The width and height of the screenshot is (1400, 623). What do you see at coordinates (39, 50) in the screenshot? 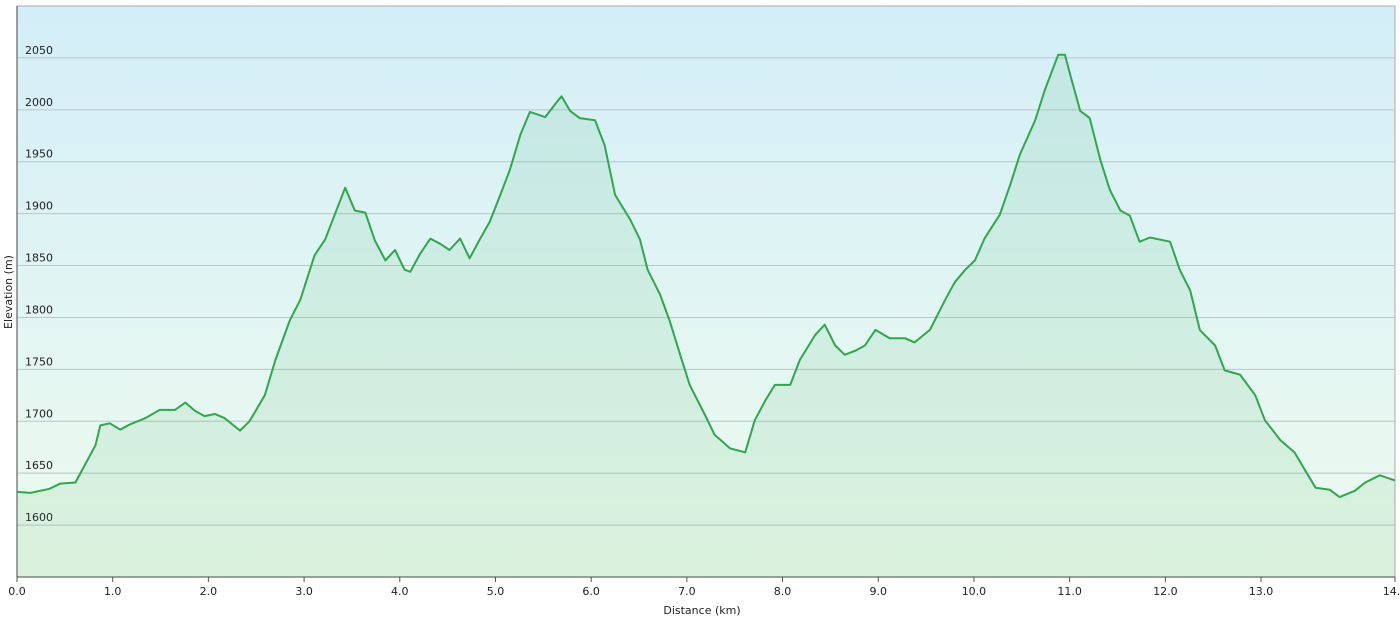
I see `y-tick-label: 2050` at bounding box center [39, 50].